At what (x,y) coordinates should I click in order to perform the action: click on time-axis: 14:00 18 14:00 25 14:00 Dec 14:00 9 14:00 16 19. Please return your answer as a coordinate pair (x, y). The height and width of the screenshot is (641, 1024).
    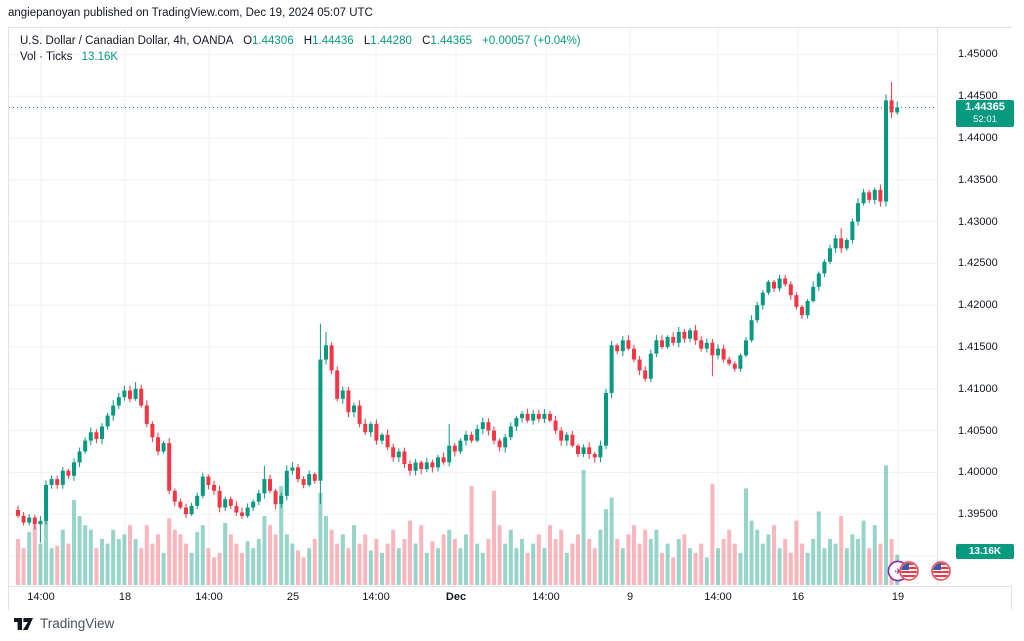
    Looking at the image, I should click on (510, 598).